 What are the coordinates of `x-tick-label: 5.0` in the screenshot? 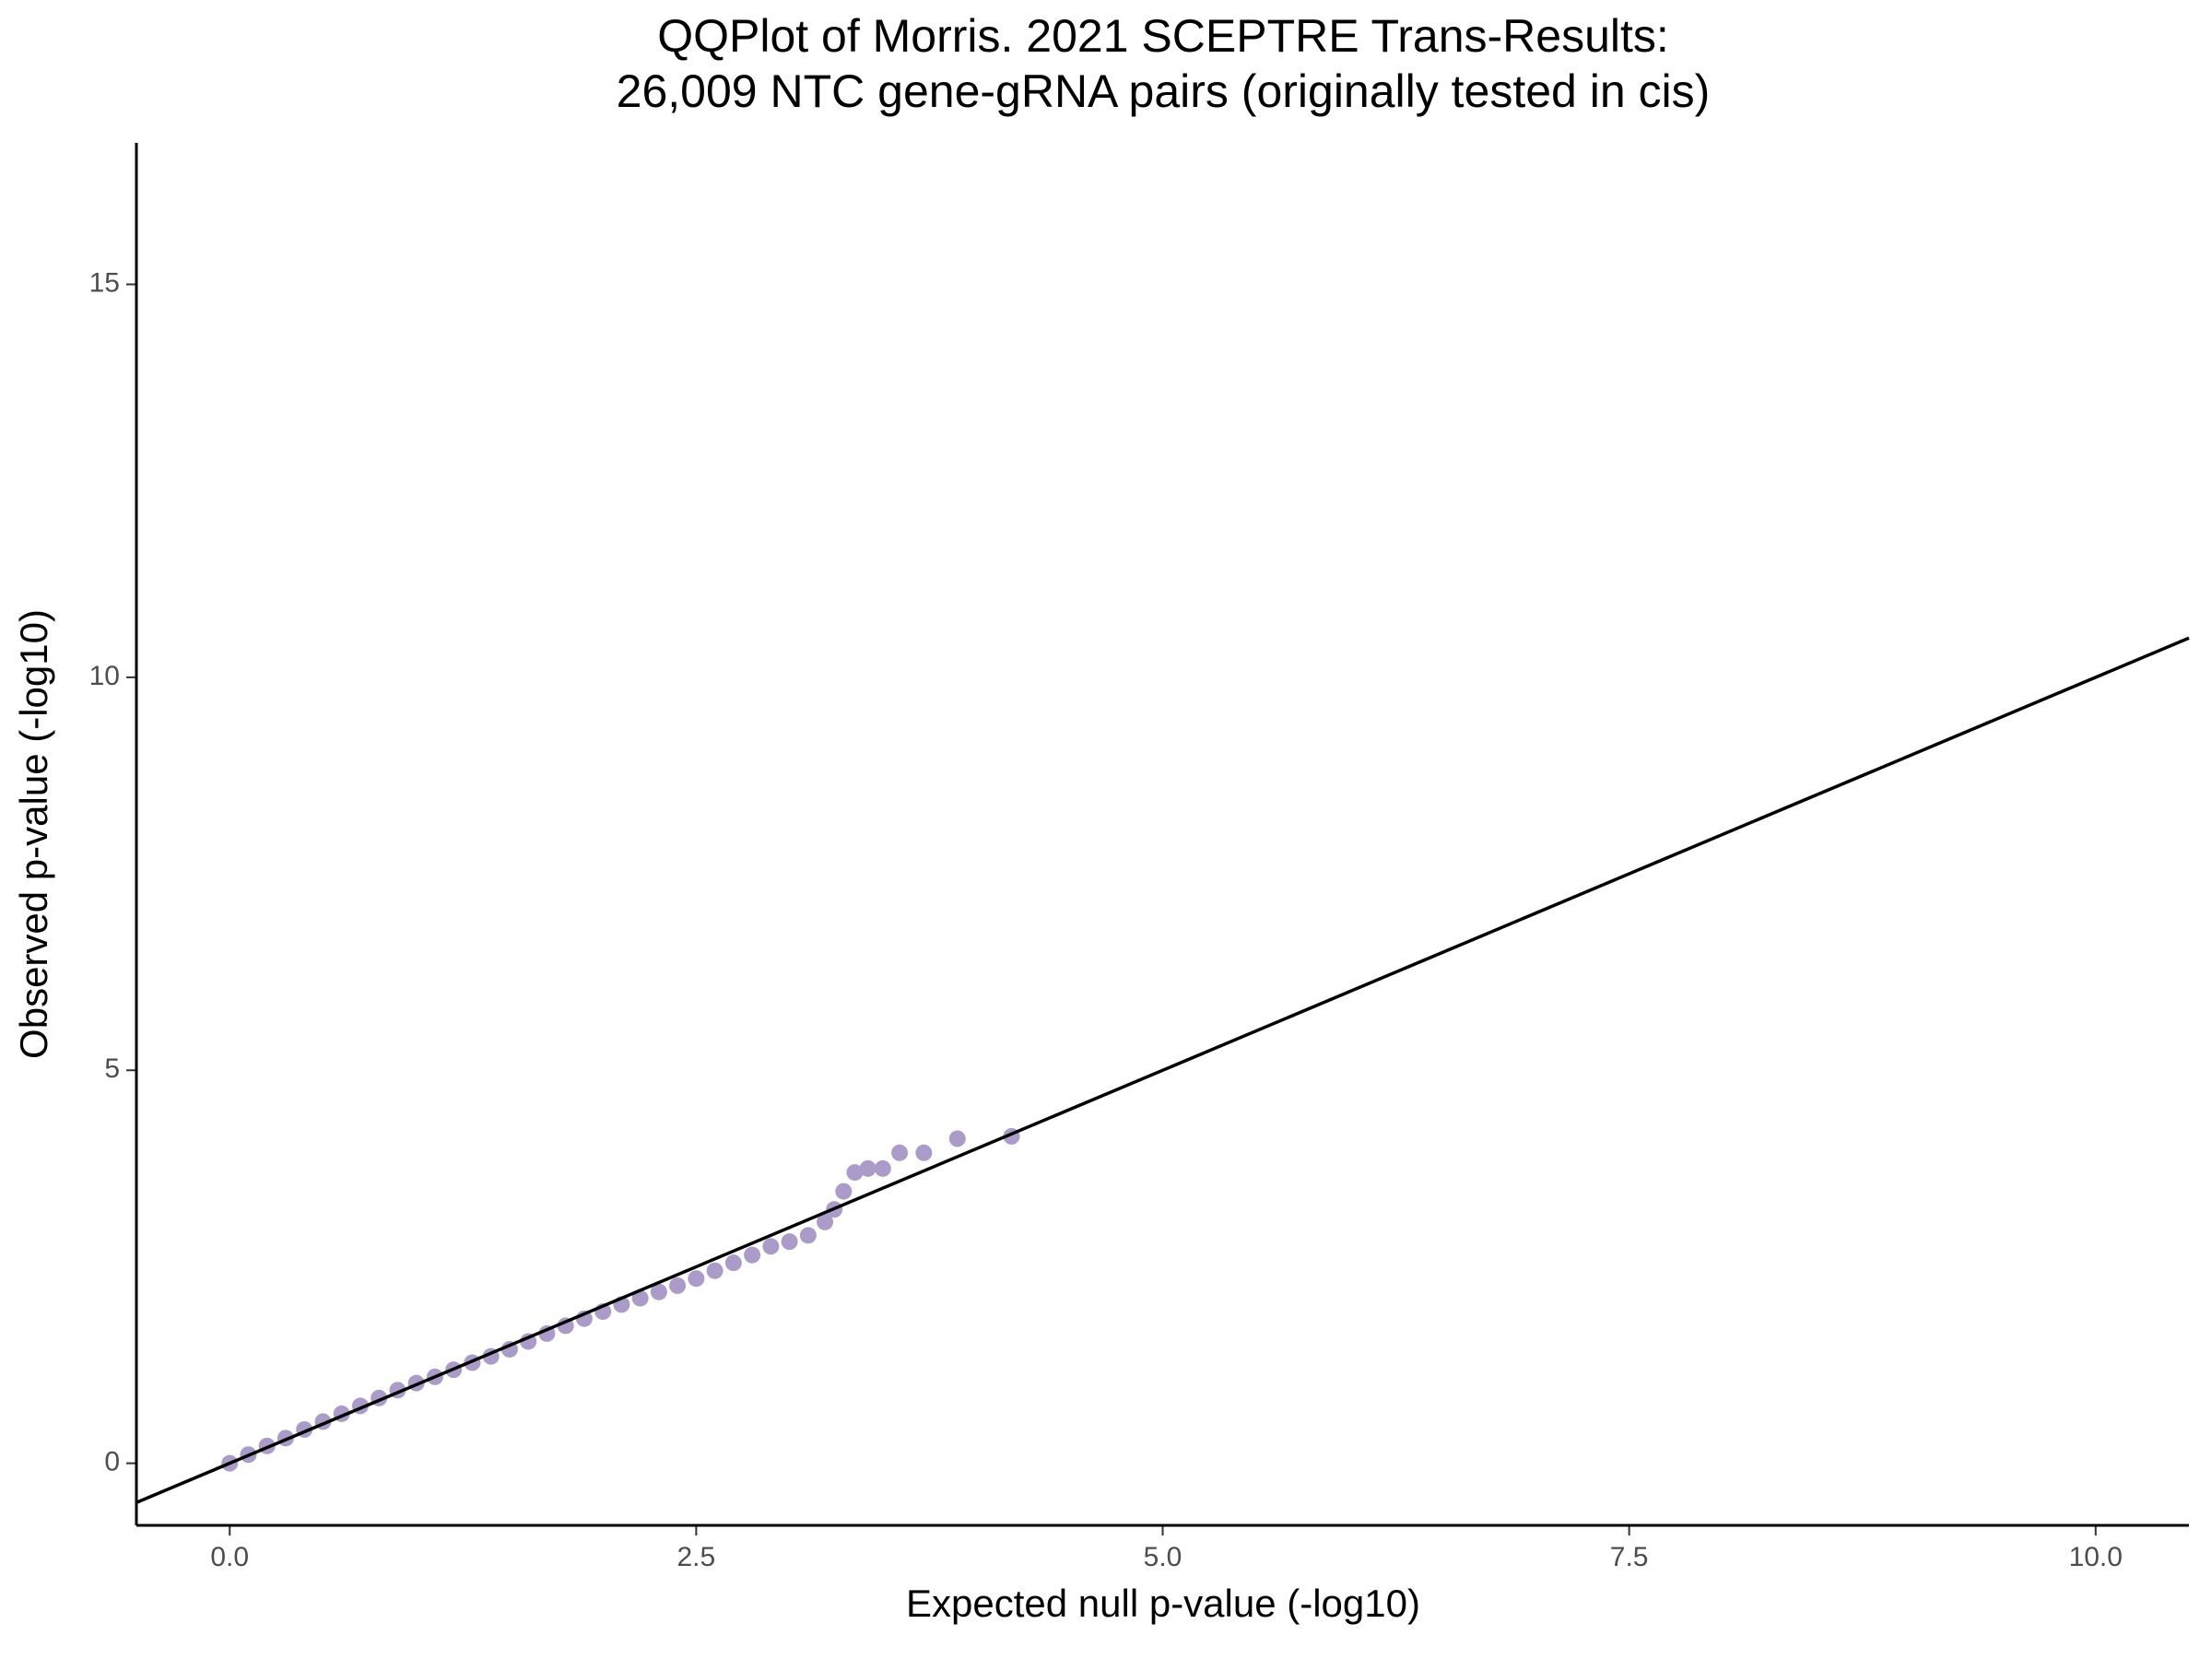 It's located at (1163, 1557).